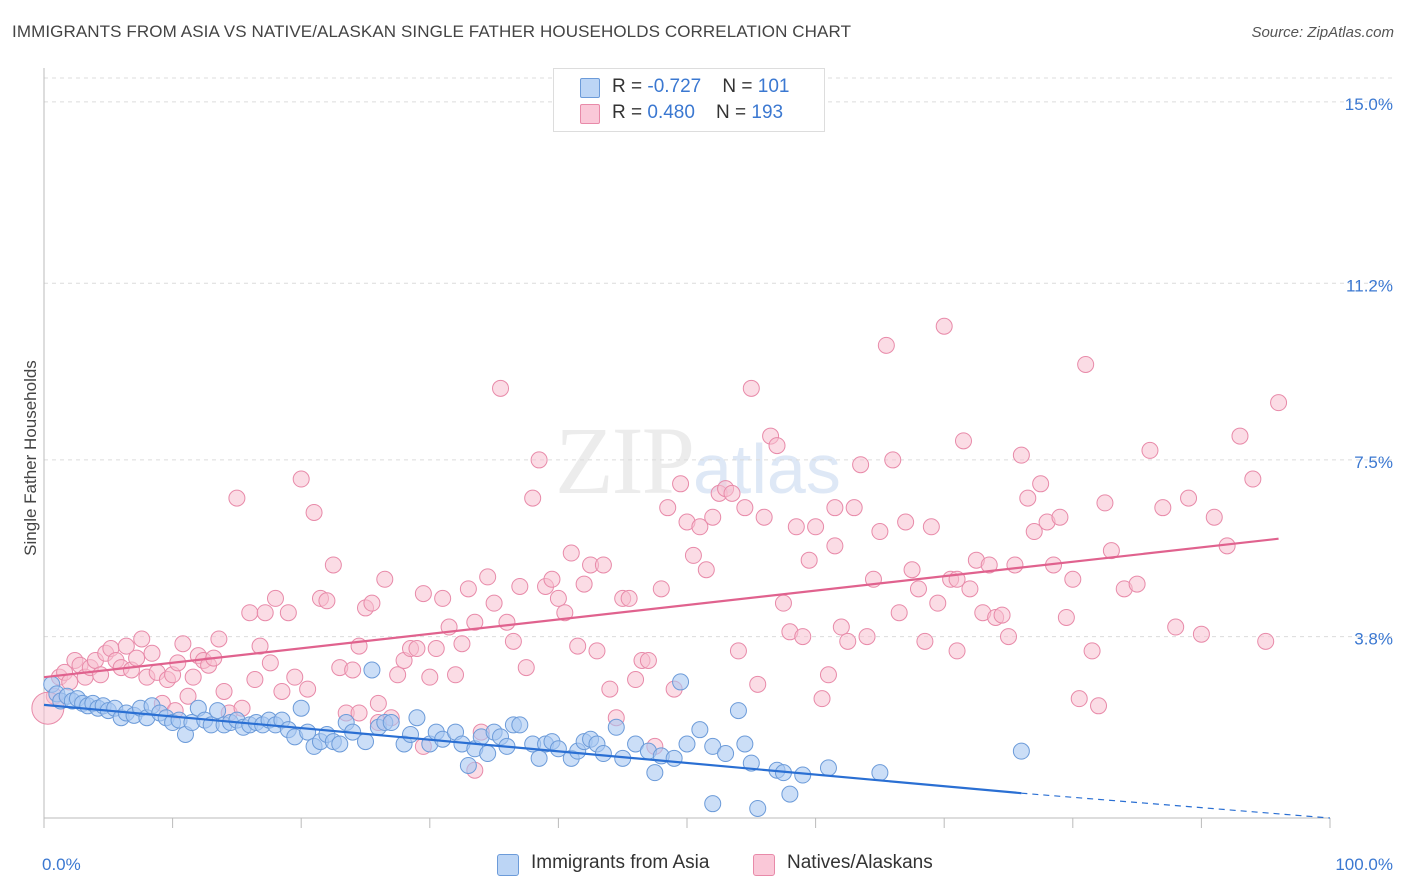 Image resolution: width=1406 pixels, height=892 pixels. Describe the element at coordinates (508, 865) in the screenshot. I see `asia-legend-swatch` at that location.